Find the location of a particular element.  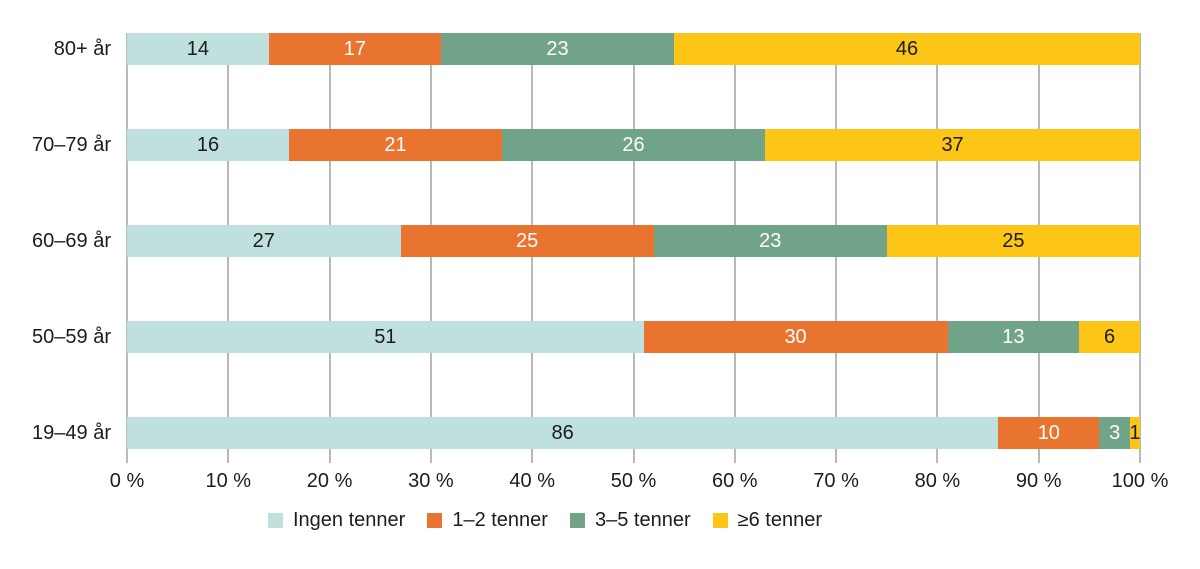

y-axis-label: 80+ år is located at coordinates (82, 49).